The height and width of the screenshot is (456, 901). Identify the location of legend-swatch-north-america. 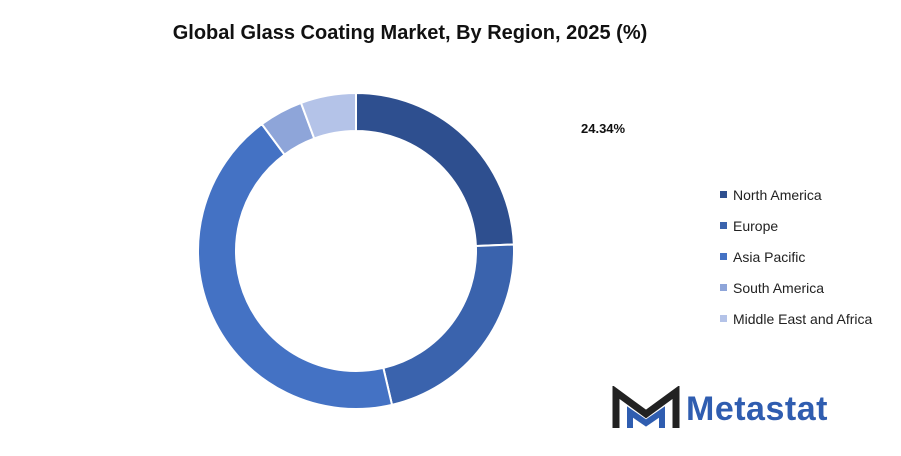
(723, 194).